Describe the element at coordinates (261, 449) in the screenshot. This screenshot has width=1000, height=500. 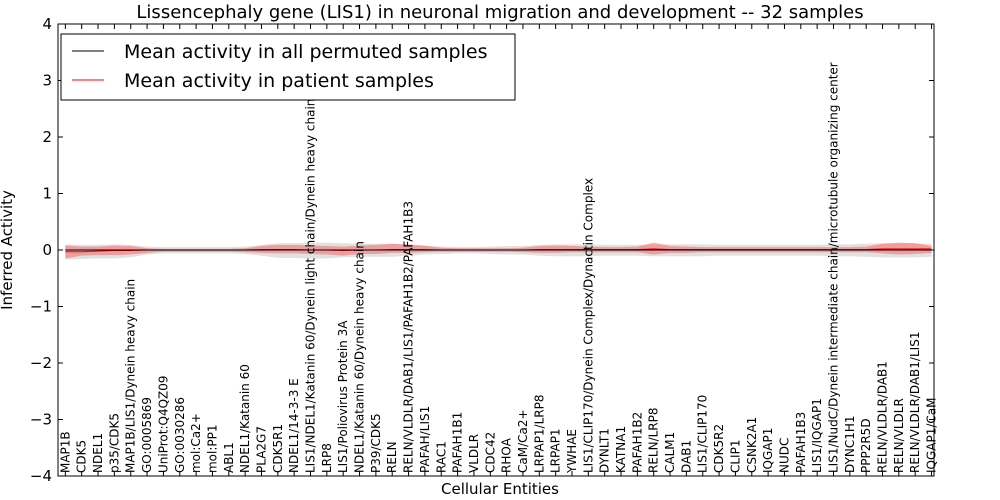
I see `x-tick-label: PLA2G7` at that location.